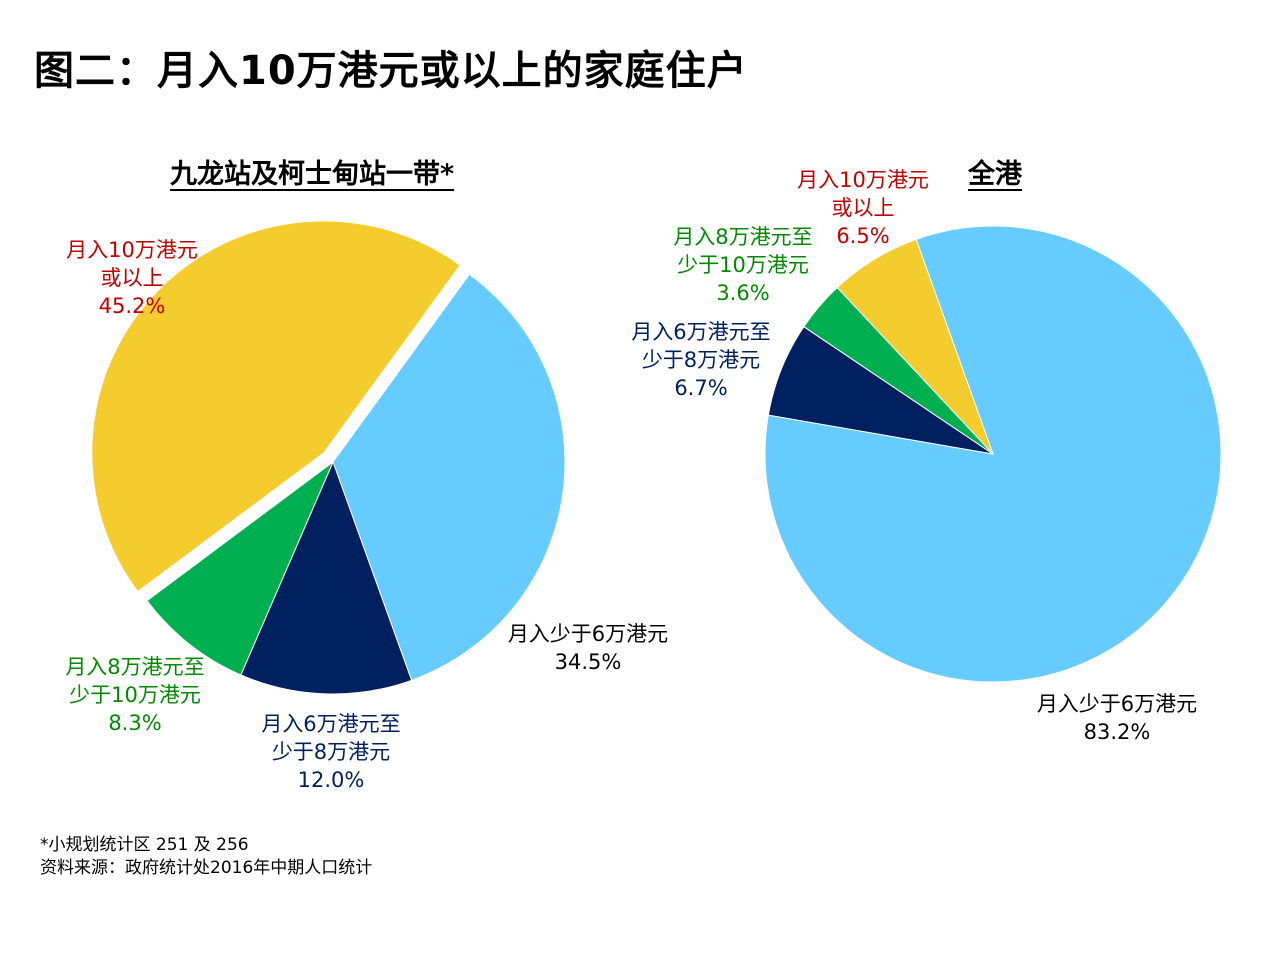 The image size is (1280, 957). Describe the element at coordinates (206, 868) in the screenshot. I see `footnote-source: 资料来源：政府统计处2016年中期人口统计` at that location.